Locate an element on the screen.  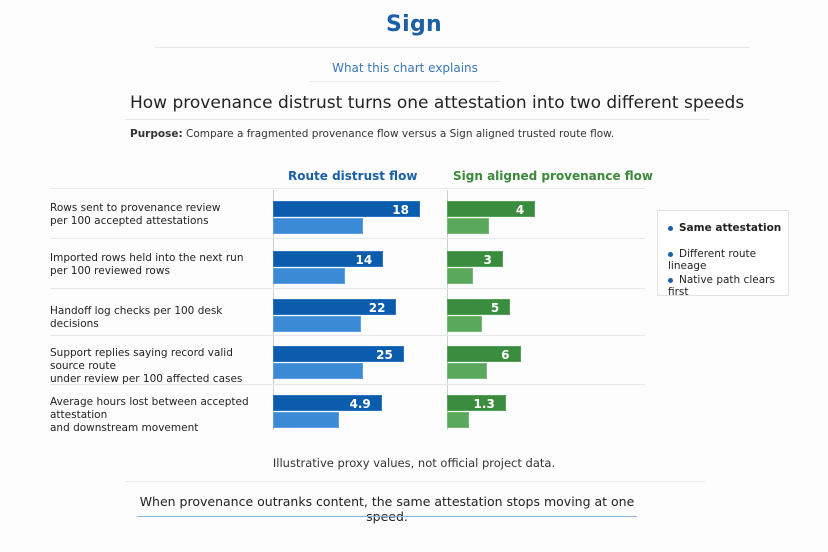
takeaway-underline is located at coordinates (387, 516).